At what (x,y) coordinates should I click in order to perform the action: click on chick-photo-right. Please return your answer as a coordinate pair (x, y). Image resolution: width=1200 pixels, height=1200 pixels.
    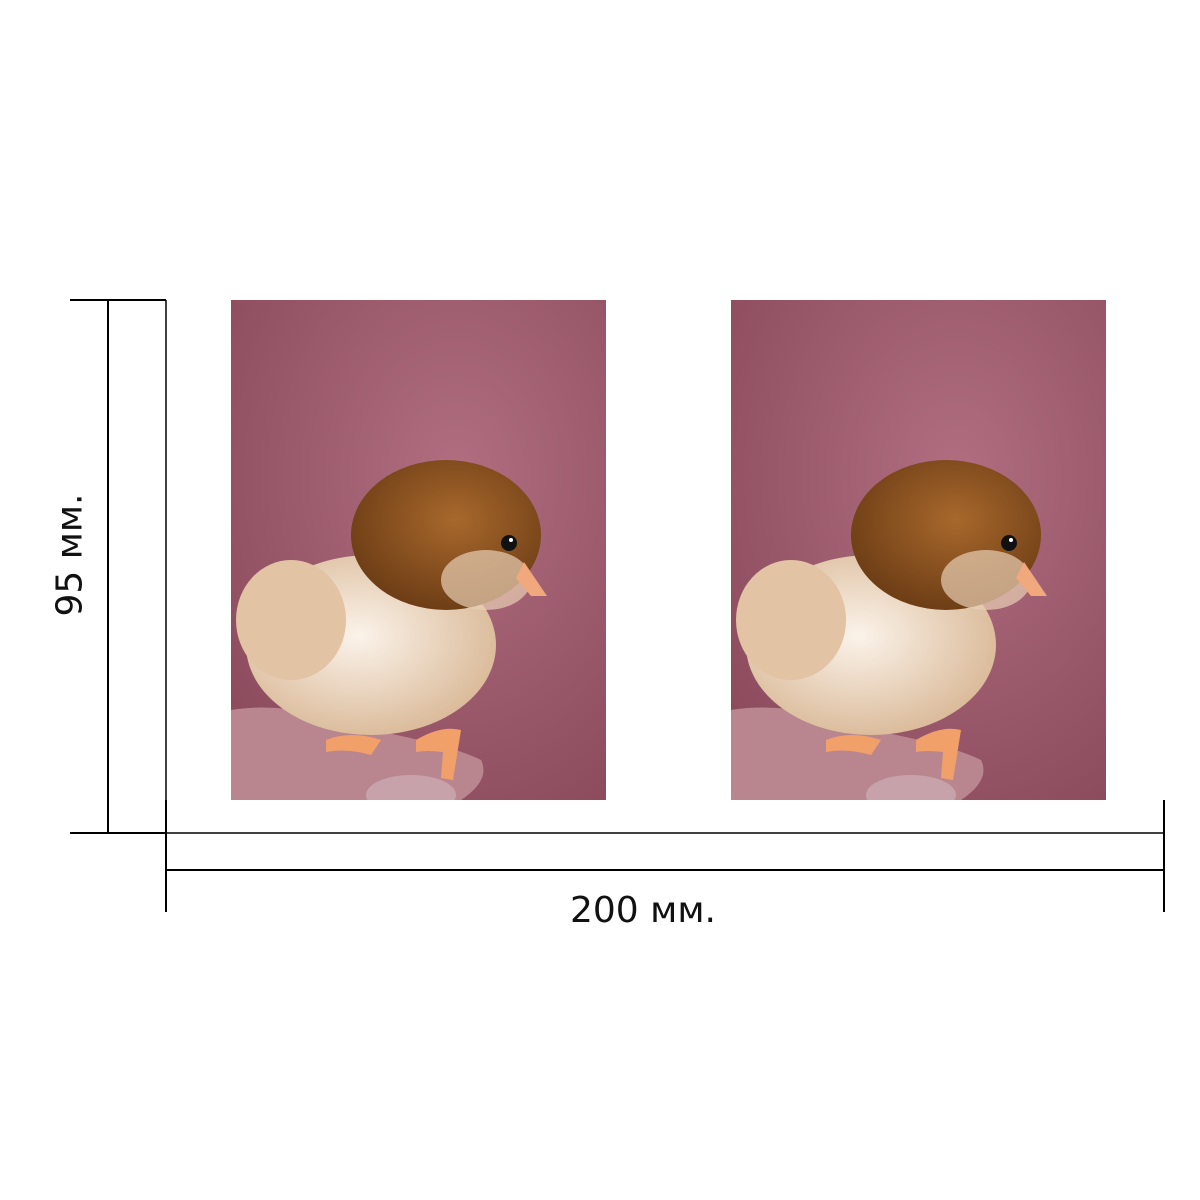
    Looking at the image, I should click on (918, 550).